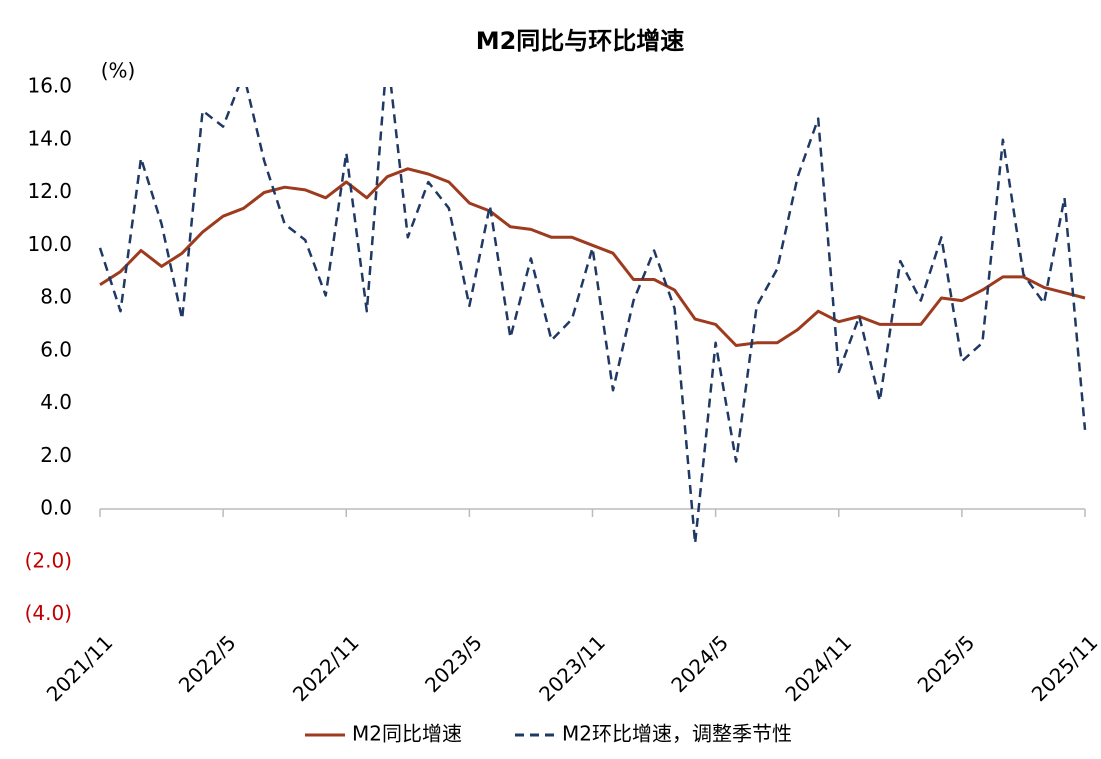  What do you see at coordinates (80, 668) in the screenshot?
I see `x-tick-label: 2021/11` at bounding box center [80, 668].